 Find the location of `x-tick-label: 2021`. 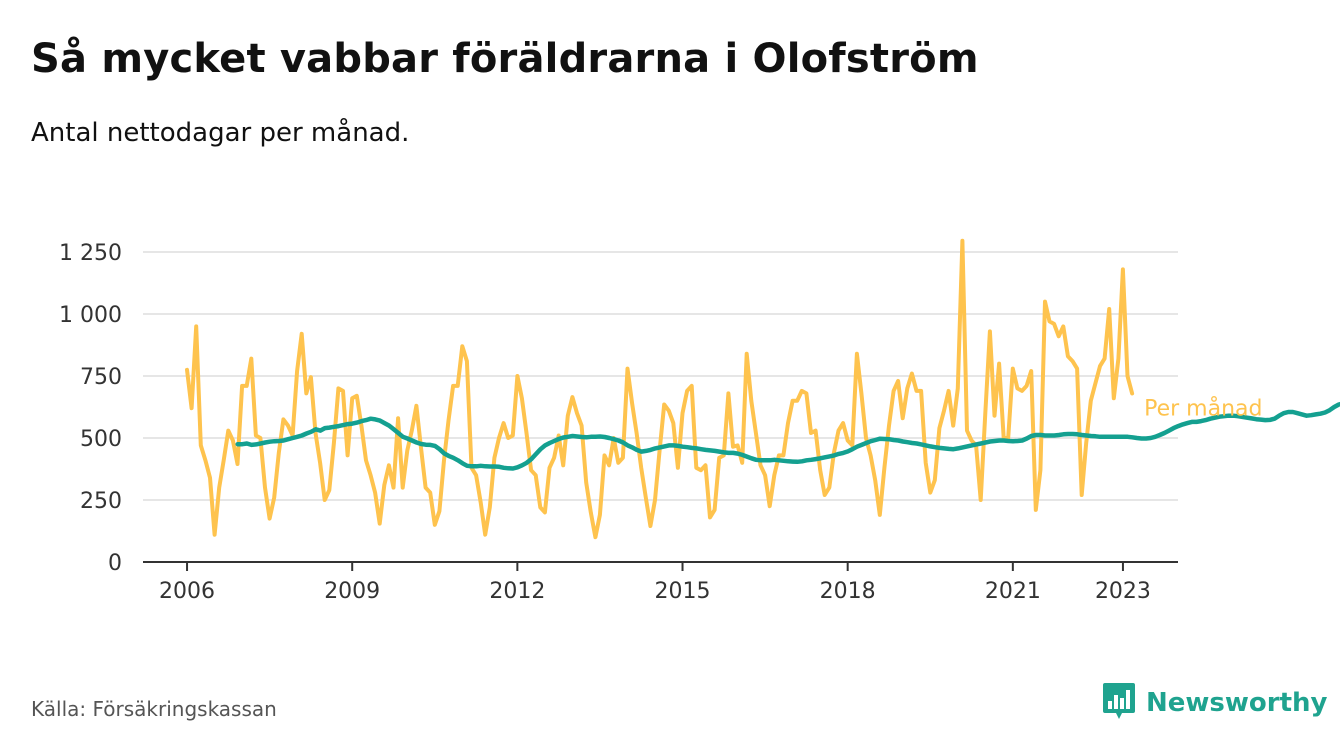

x-tick-label: 2021 is located at coordinates (1013, 591).